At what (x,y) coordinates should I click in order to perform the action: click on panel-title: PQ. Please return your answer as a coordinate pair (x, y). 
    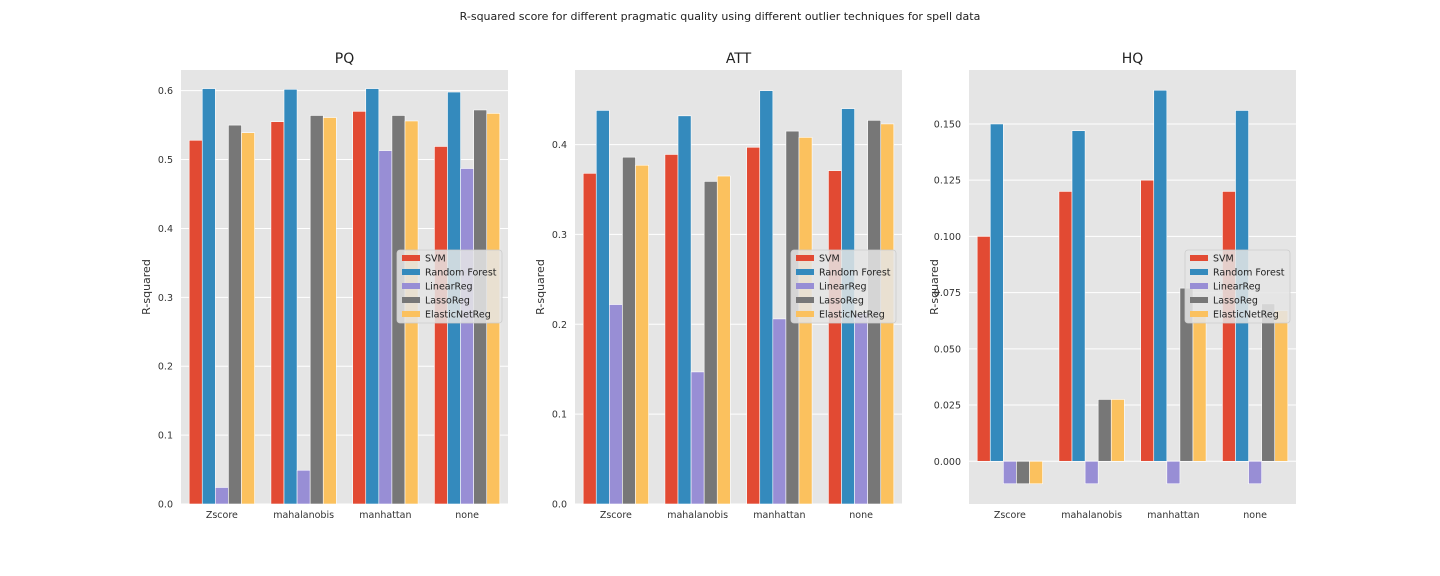
    Looking at the image, I should click on (344, 59).